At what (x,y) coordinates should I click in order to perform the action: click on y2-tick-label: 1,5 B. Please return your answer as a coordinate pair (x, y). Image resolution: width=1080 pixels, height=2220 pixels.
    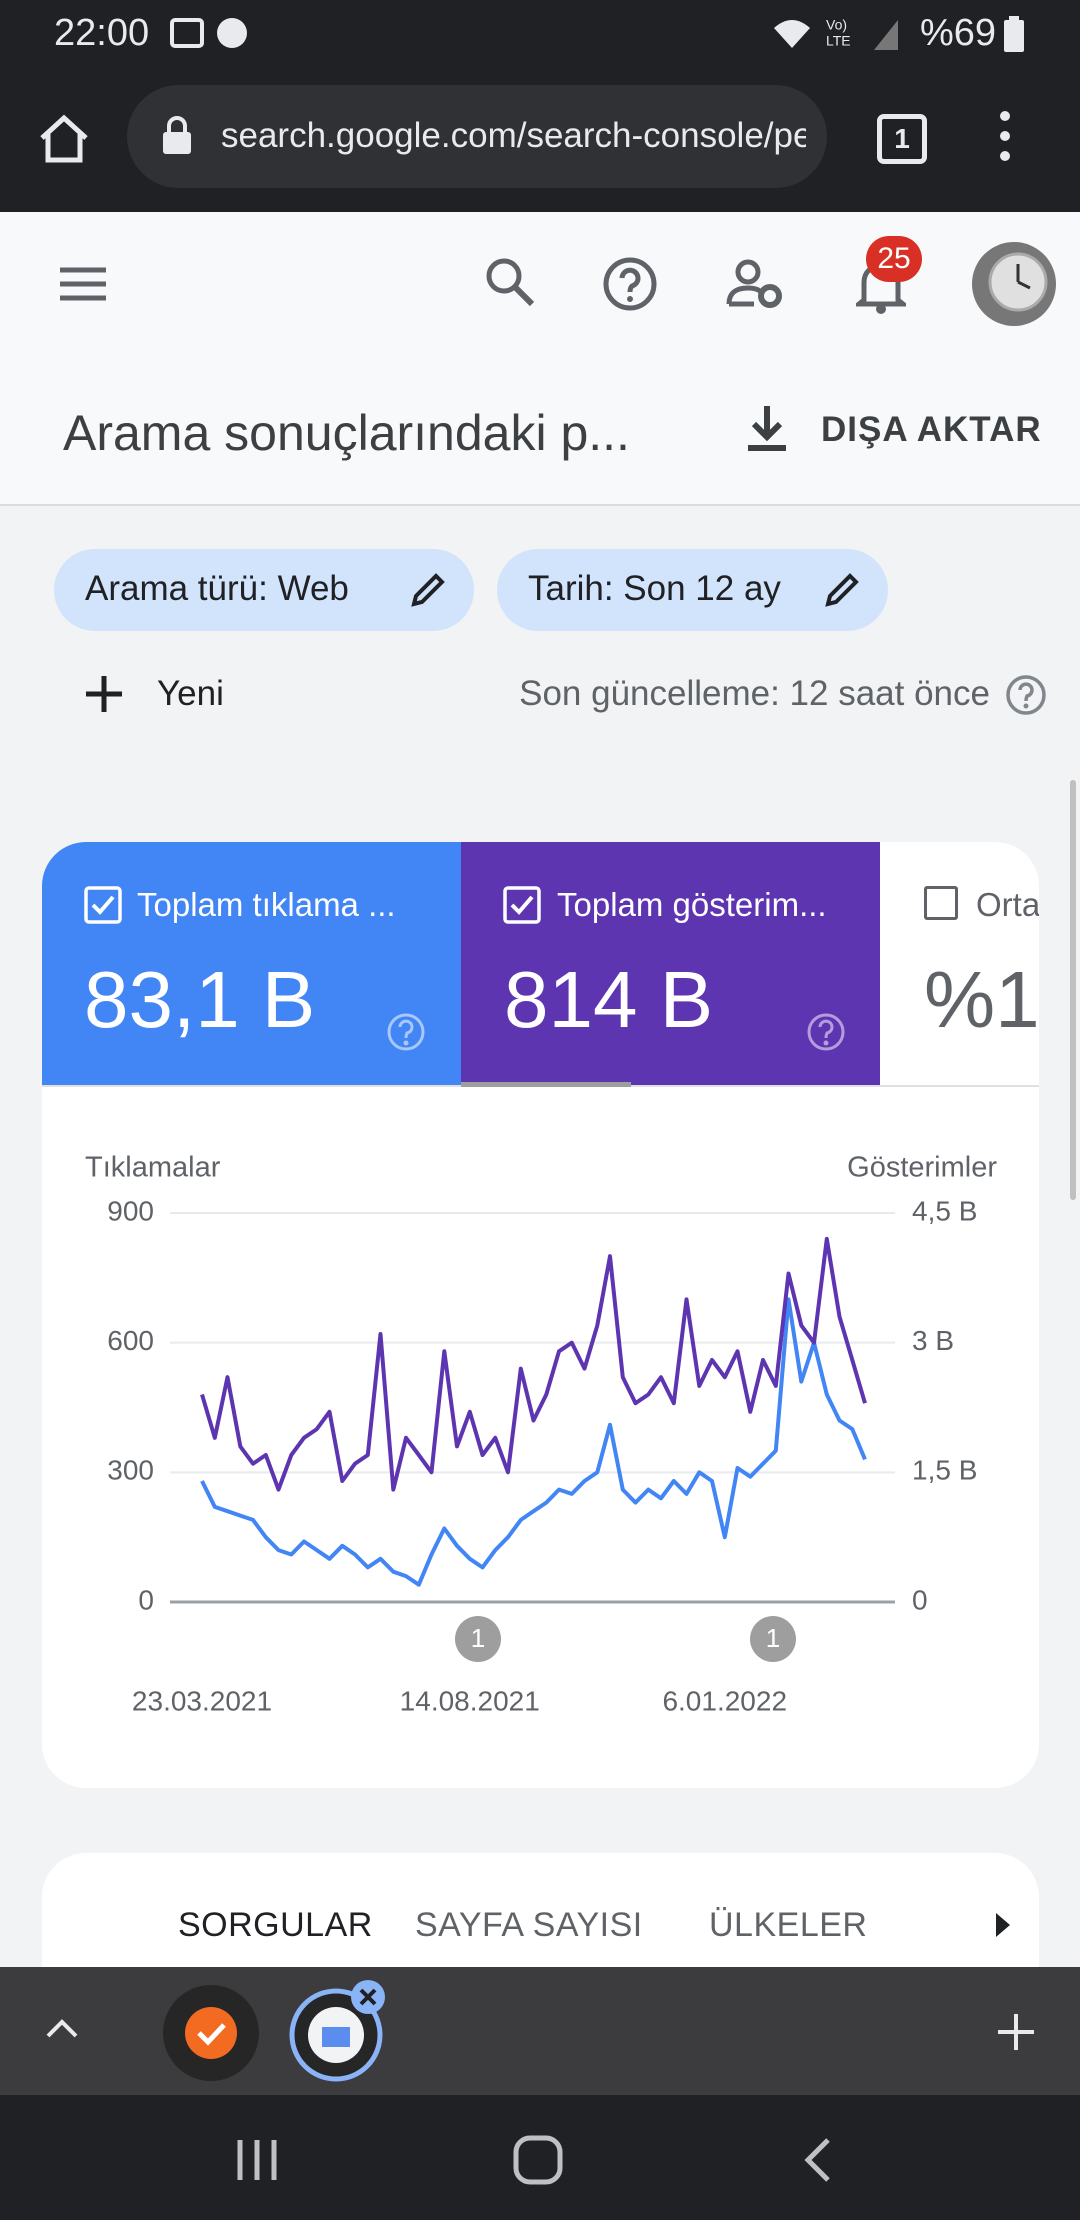
    Looking at the image, I should click on (944, 1470).